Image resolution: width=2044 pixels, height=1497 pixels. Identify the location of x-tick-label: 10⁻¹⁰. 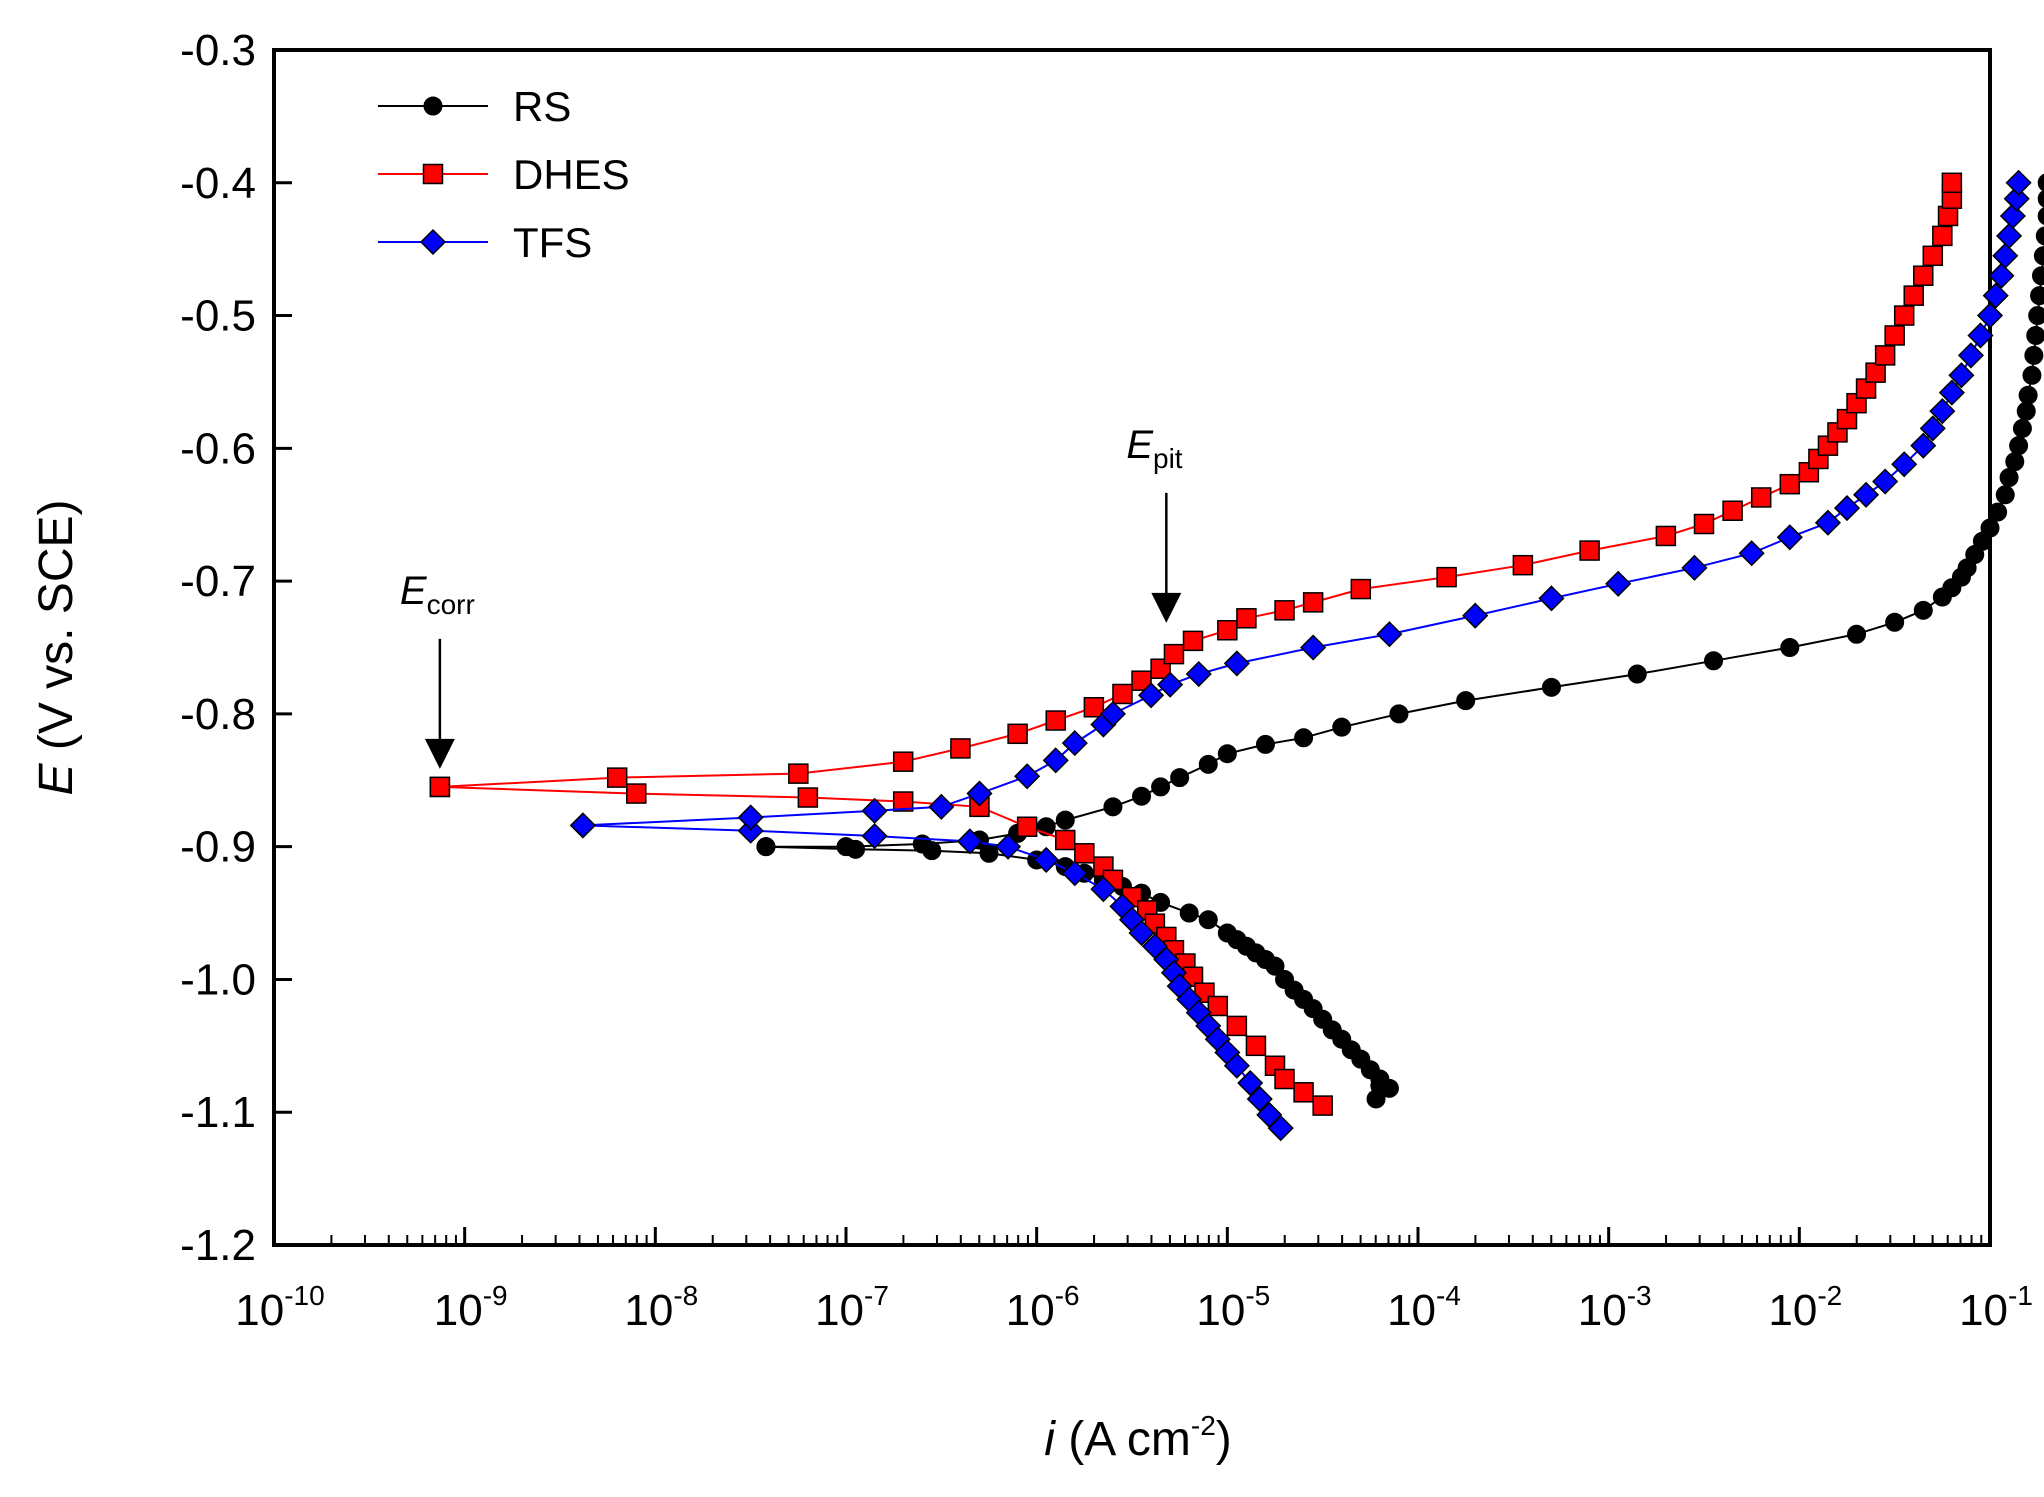
(279, 1307).